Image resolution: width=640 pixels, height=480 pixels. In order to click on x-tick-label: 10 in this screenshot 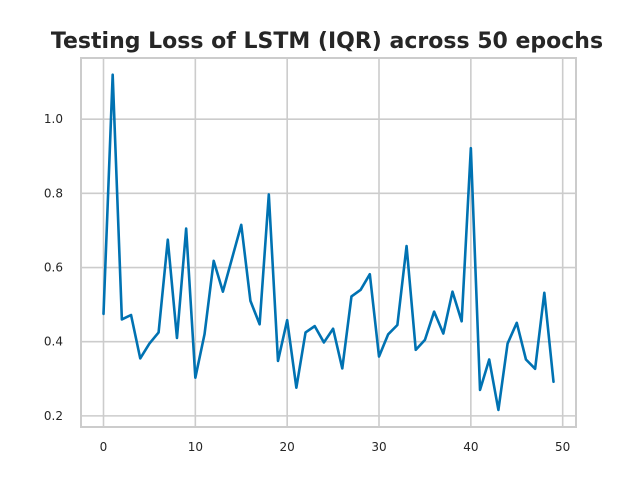, I will do `click(195, 447)`.